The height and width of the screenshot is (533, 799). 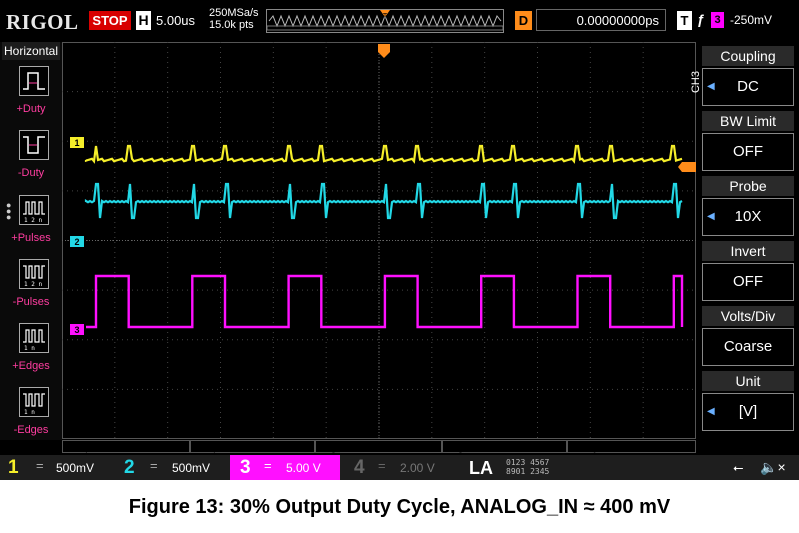 I want to click on logic-analyzer-label: LA, so click(x=481, y=468).